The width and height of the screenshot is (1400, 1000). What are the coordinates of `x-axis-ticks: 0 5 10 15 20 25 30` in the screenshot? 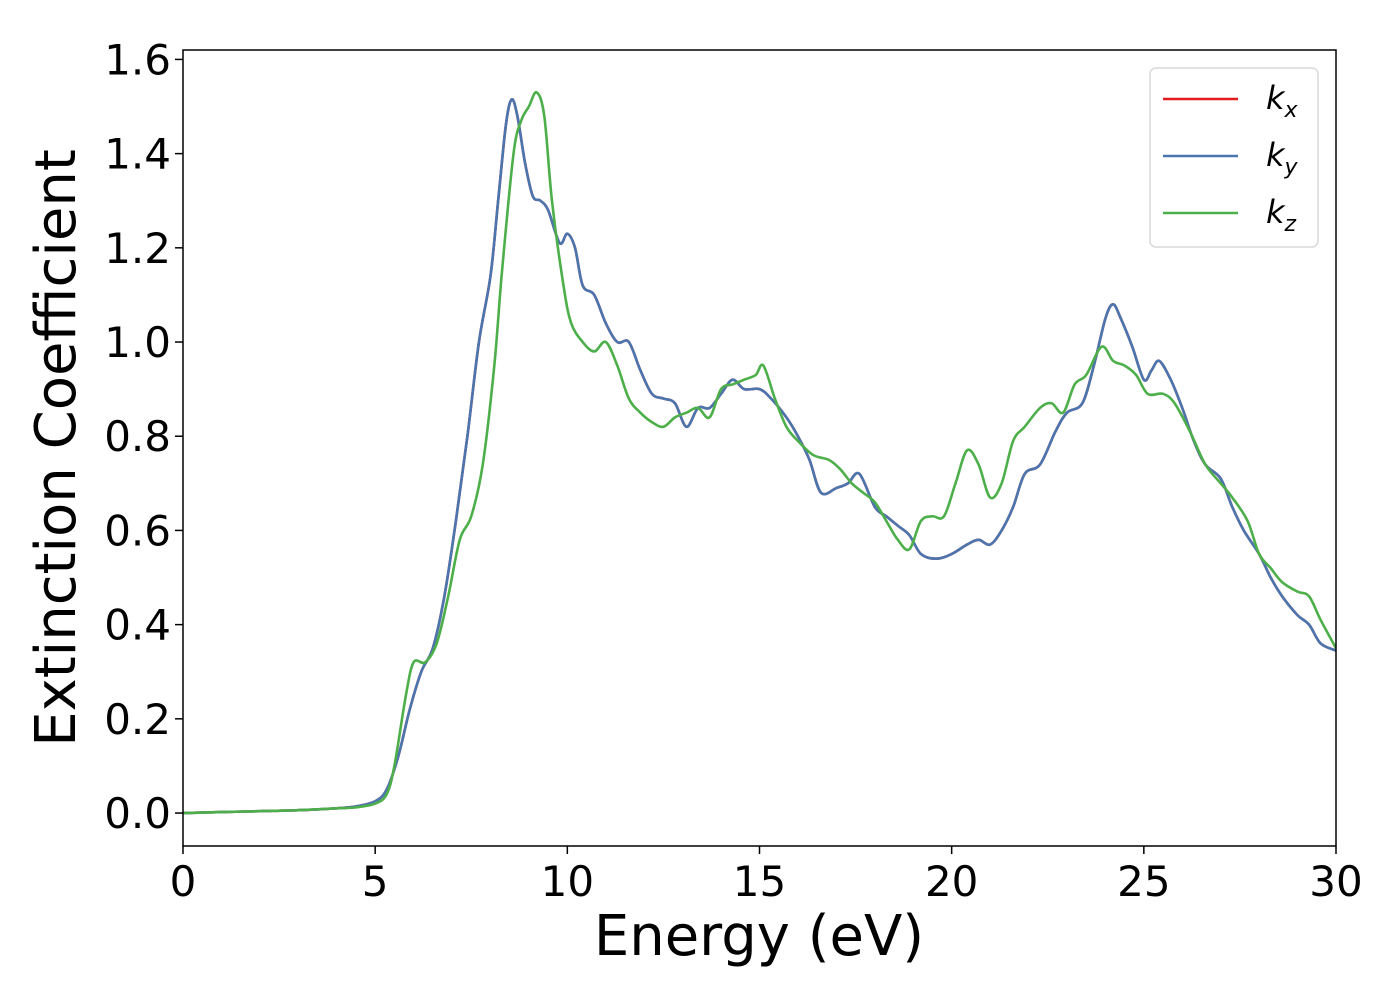 It's located at (766, 876).